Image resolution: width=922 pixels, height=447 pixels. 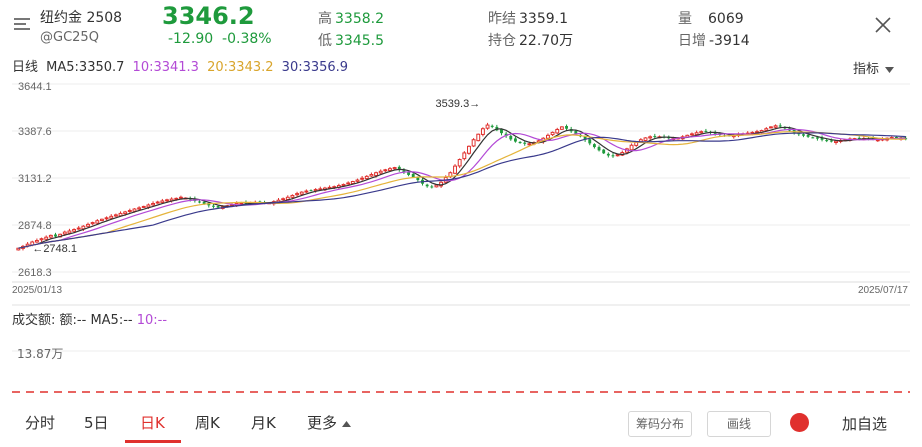 I want to click on low-value: 3345.5, so click(x=359, y=41).